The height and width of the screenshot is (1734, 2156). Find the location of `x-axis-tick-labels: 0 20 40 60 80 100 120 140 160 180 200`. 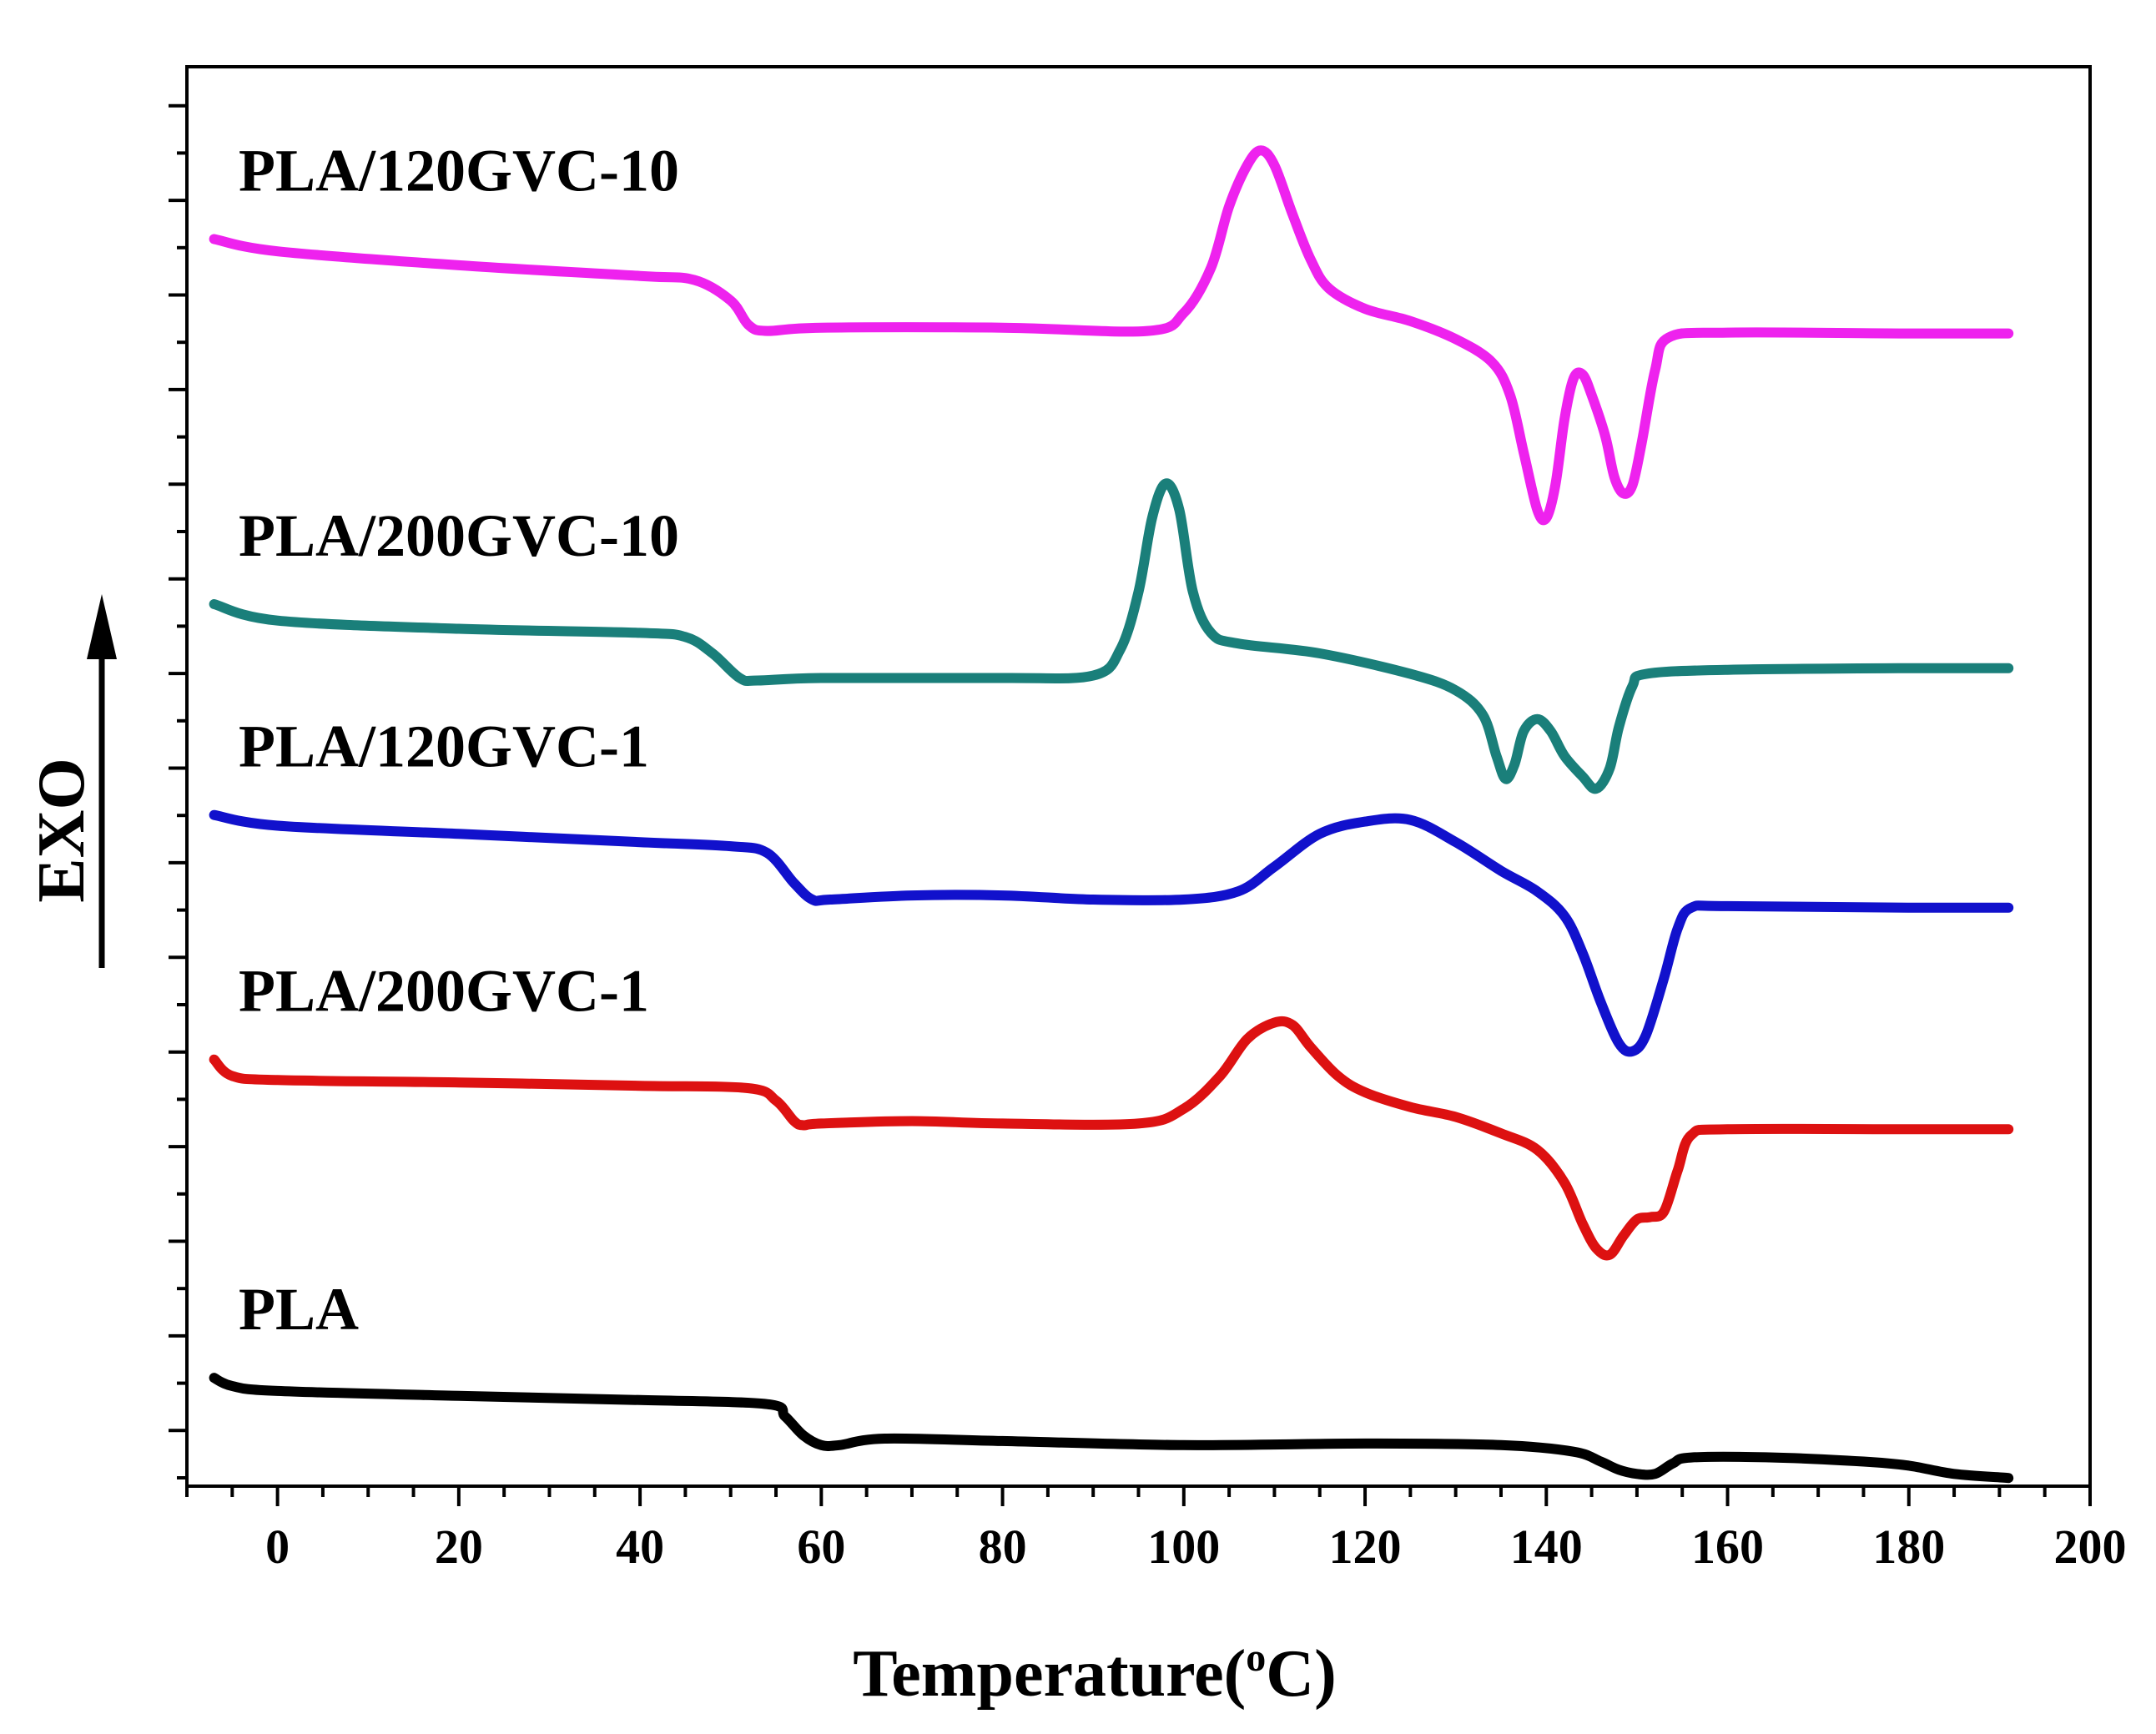

x-axis-tick-labels: 0 20 40 60 80 100 120 140 160 180 200 is located at coordinates (1195, 1547).